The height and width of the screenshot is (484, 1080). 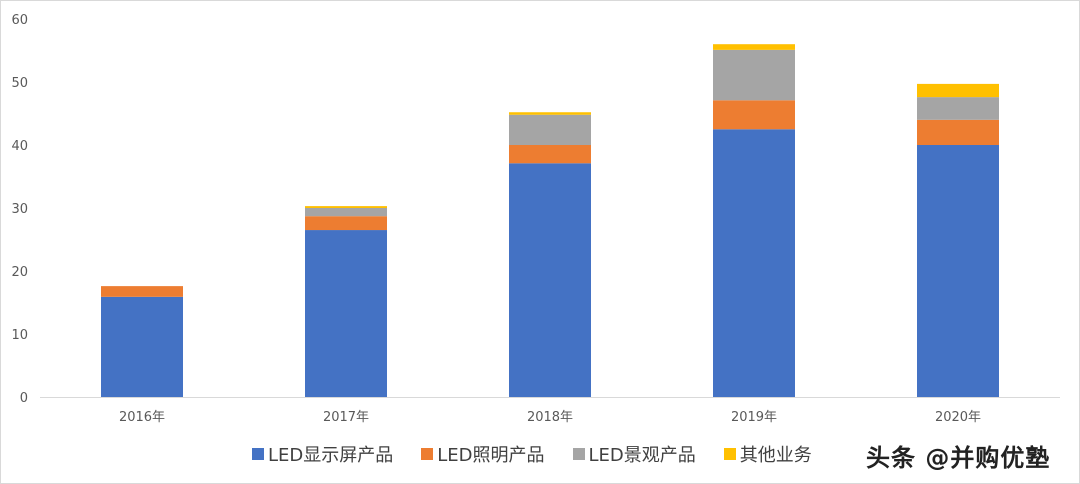 What do you see at coordinates (142, 417) in the screenshot?
I see `x-tick-label: 2016年` at bounding box center [142, 417].